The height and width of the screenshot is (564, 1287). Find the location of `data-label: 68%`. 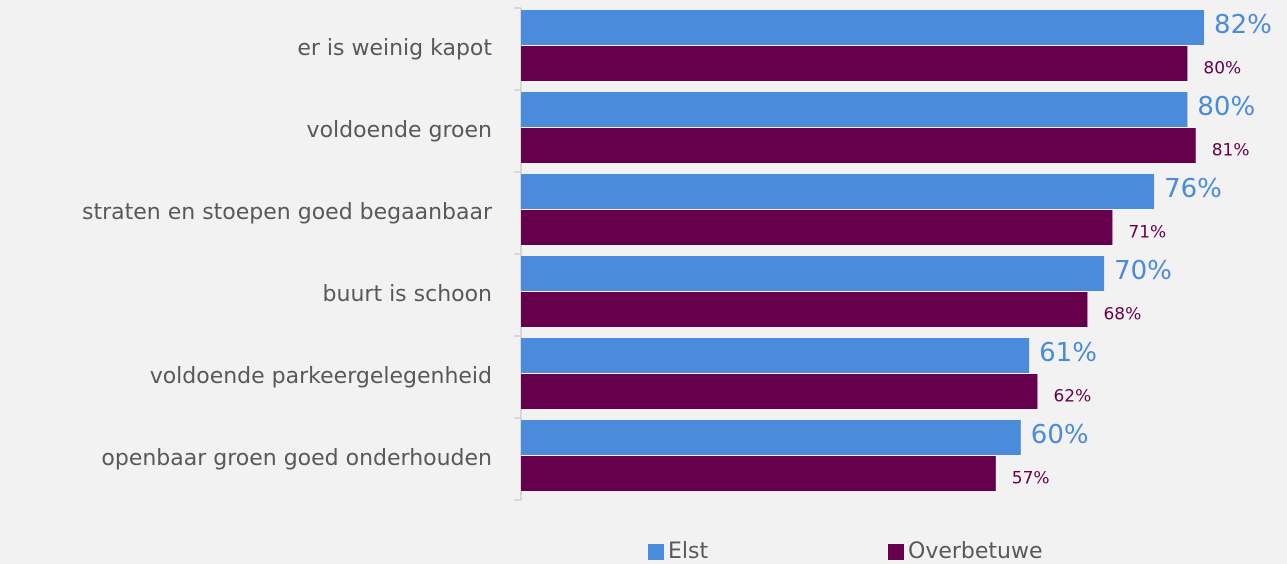

data-label: 68% is located at coordinates (1122, 315).